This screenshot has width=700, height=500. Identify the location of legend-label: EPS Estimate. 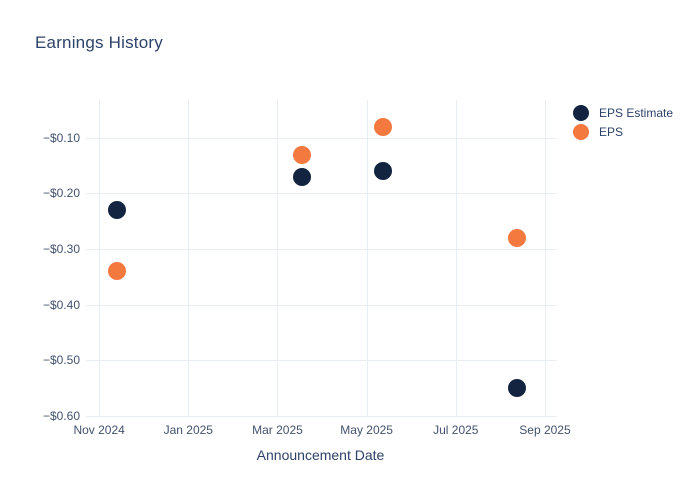
(636, 112).